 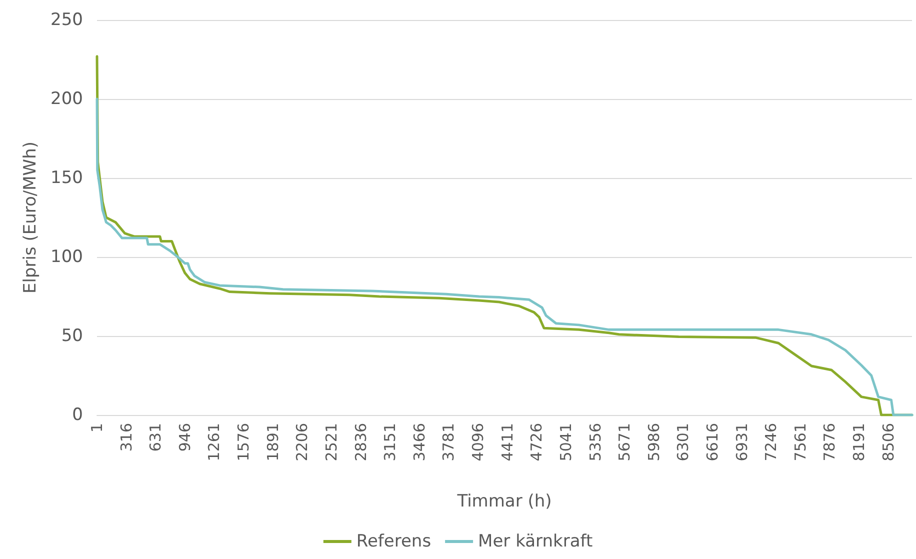 What do you see at coordinates (331, 442) in the screenshot?
I see `x-tick-label: 2521` at bounding box center [331, 442].